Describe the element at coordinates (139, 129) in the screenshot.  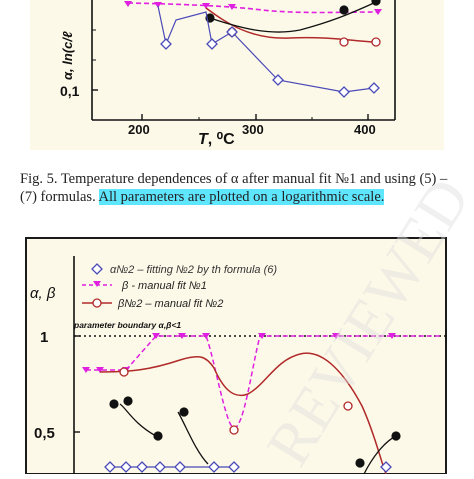
I see `top-xtick-200: 200` at that location.